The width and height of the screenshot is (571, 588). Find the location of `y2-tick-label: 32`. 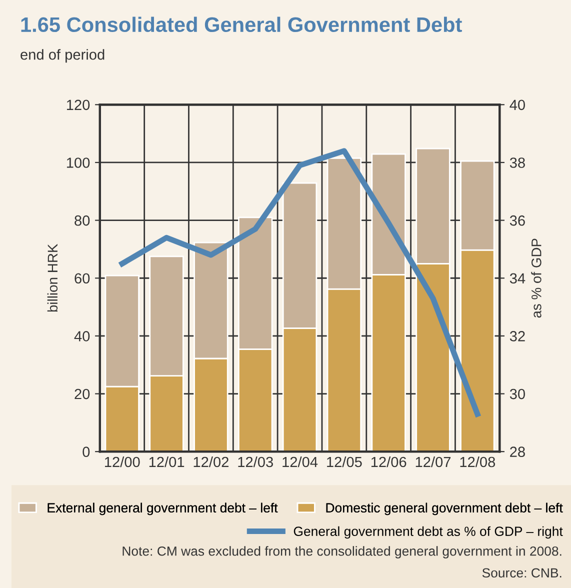

y2-tick-label: 32 is located at coordinates (517, 336).